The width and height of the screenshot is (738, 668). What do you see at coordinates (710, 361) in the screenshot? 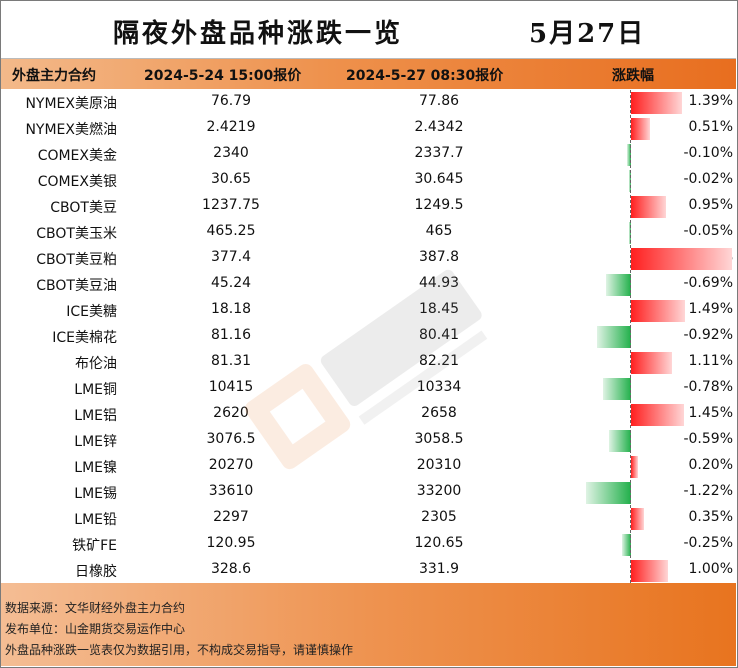
I see `change-percent: 1.11%` at bounding box center [710, 361].